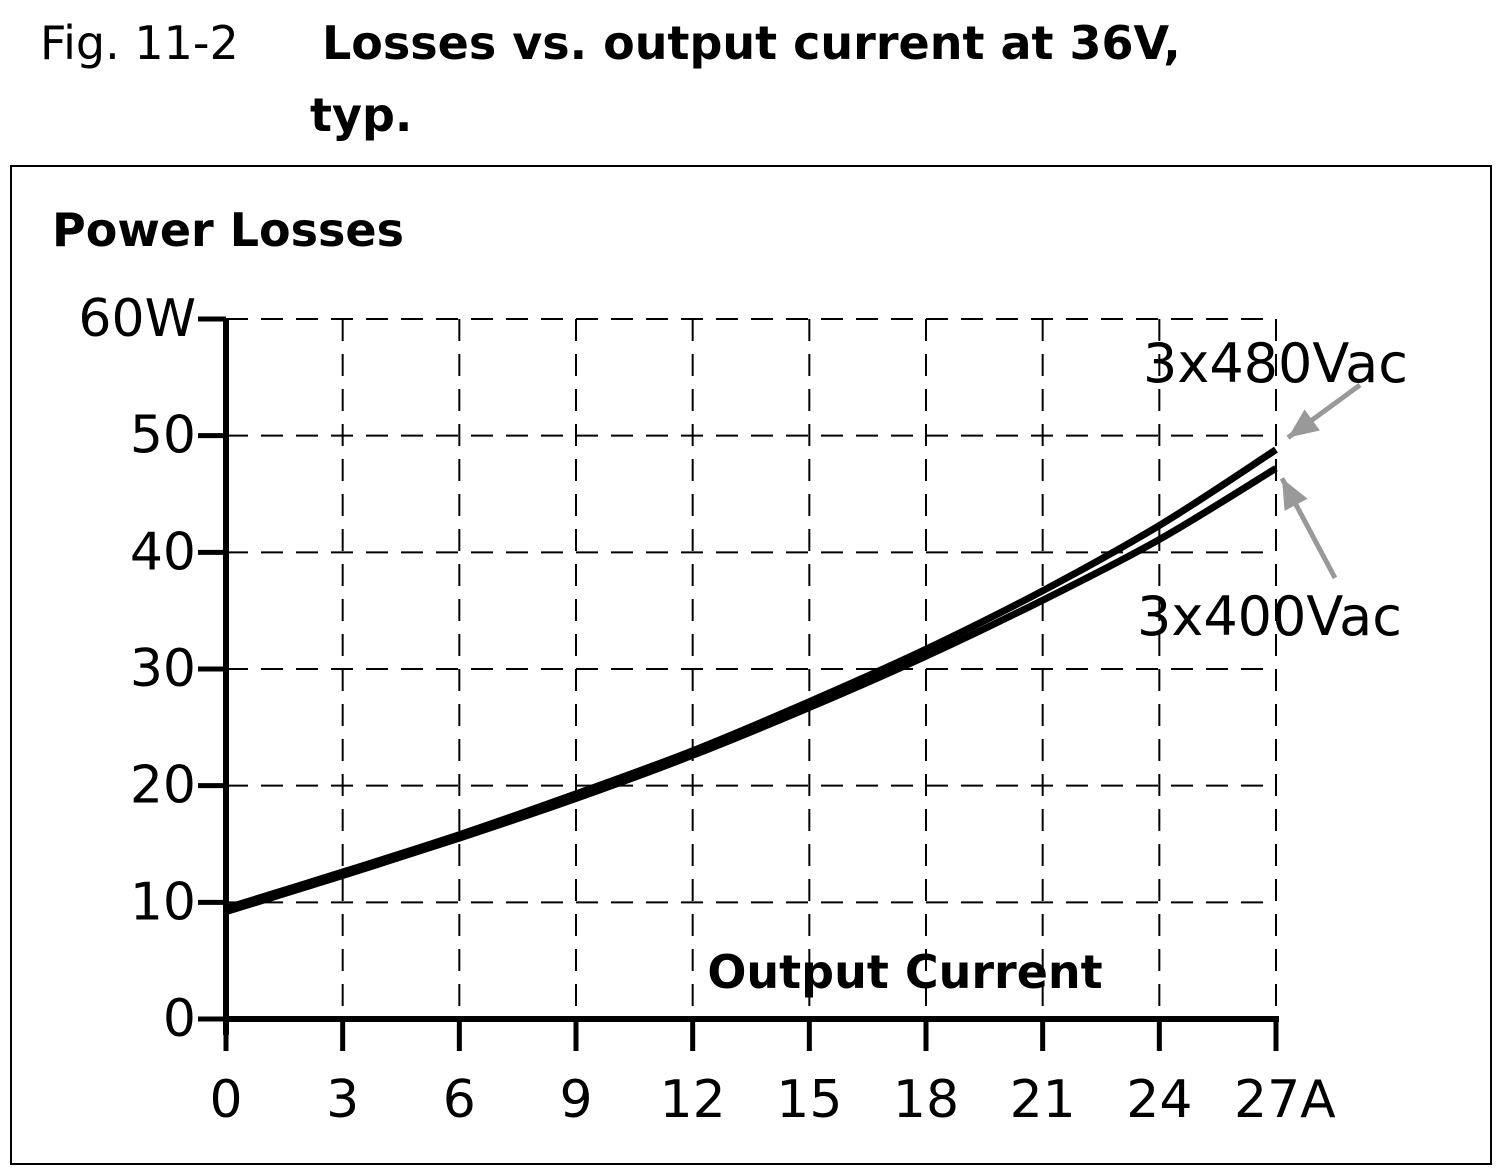 Image resolution: width=1500 pixels, height=1175 pixels. What do you see at coordinates (228, 230) in the screenshot?
I see `y-axis-label: Power Losses` at bounding box center [228, 230].